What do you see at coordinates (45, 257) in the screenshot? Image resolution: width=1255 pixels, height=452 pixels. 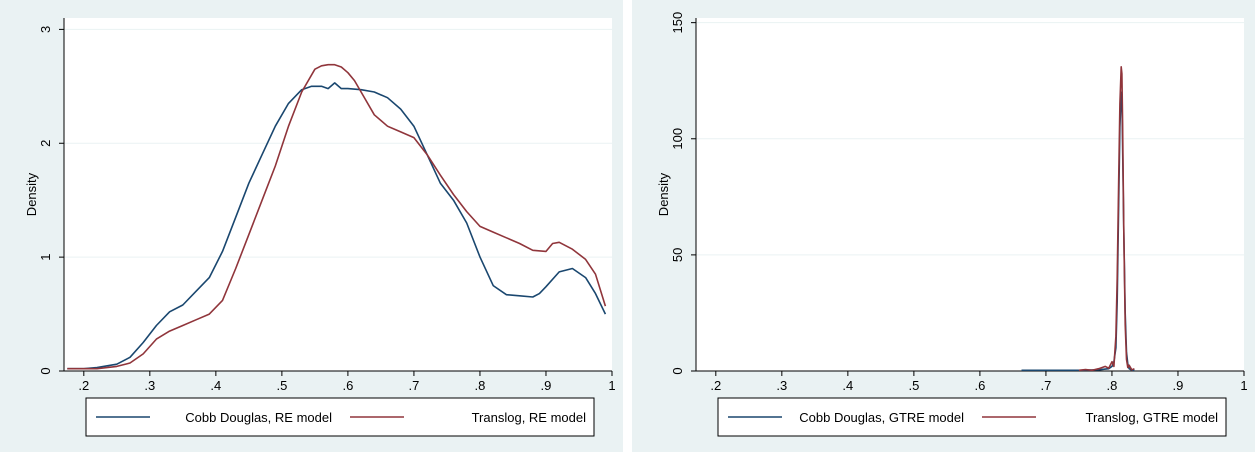 I see `y-tick-label: 1` at bounding box center [45, 257].